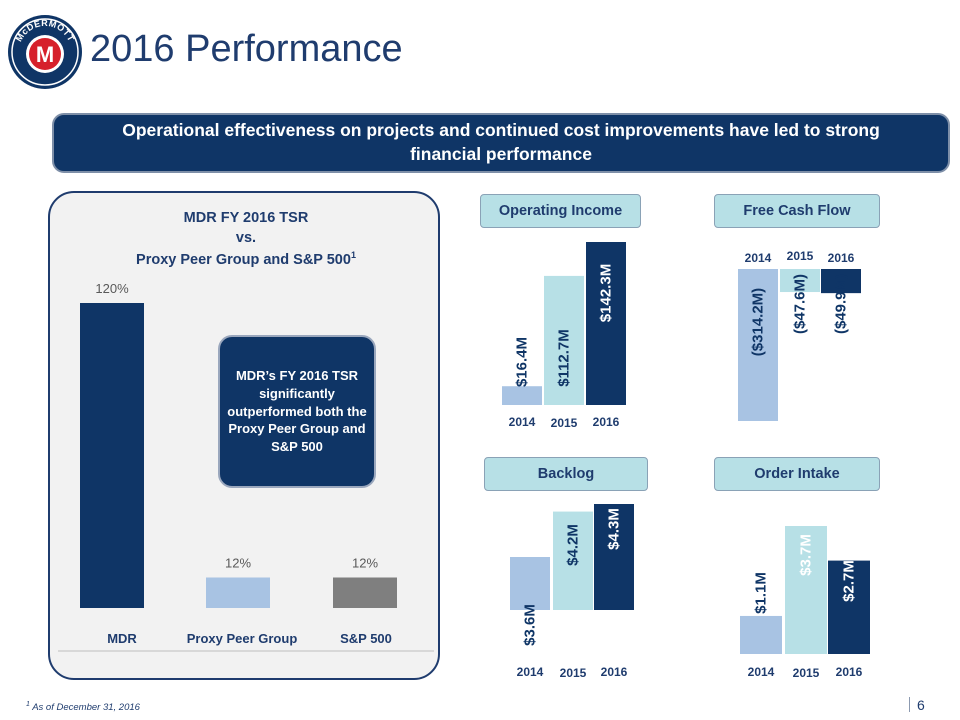 The width and height of the screenshot is (960, 720). I want to click on free-cash-flow-title: Free Cash Flow, so click(797, 211).